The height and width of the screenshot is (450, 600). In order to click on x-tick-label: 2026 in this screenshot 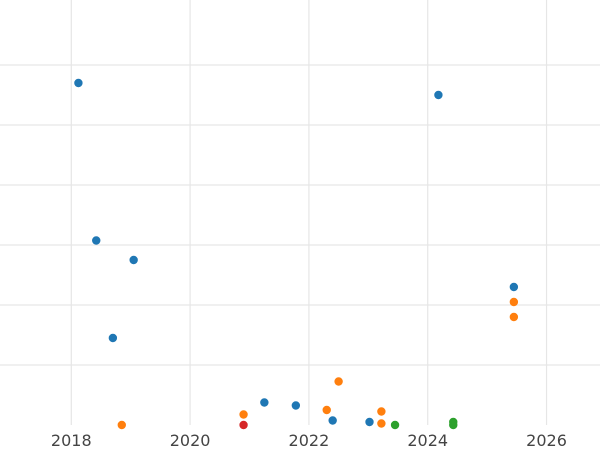, I will do `click(546, 440)`.